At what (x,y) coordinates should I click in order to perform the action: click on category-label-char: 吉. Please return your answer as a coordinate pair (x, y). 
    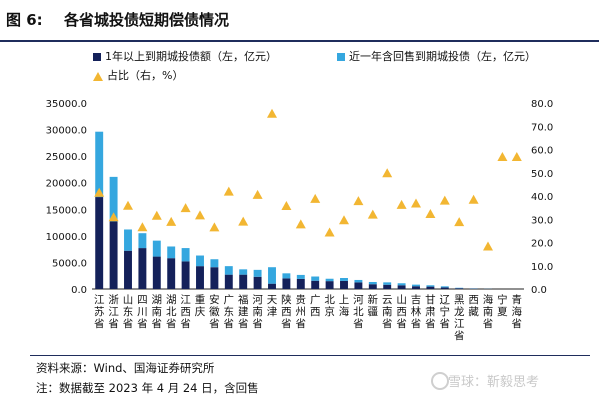
    Looking at the image, I should click on (416, 300).